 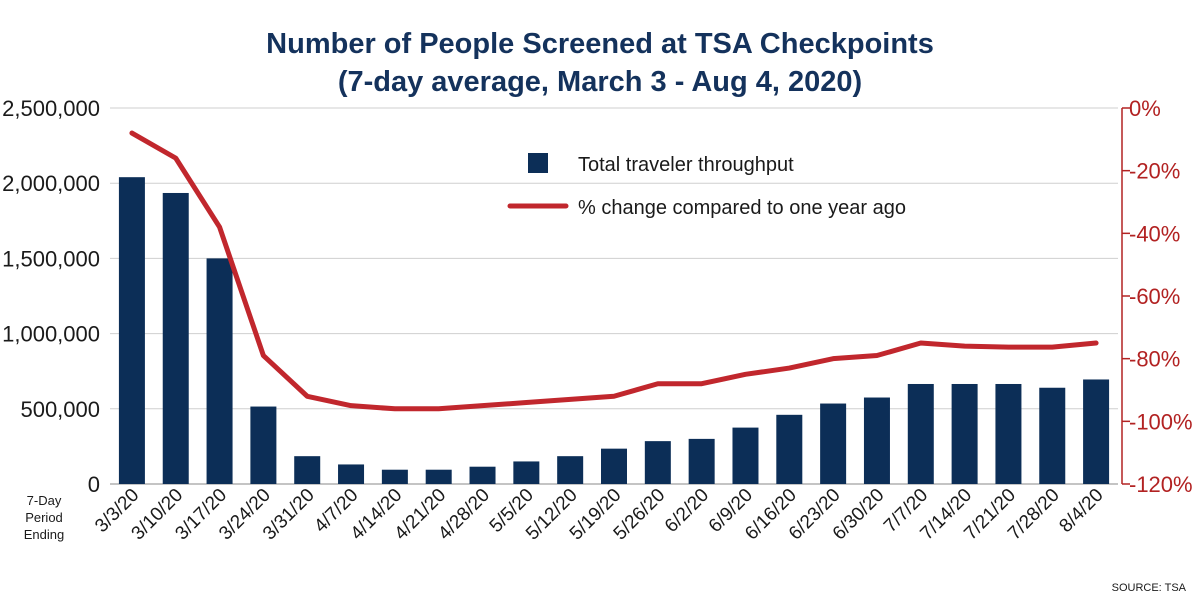 I want to click on source-note: SOURCE: TSA, so click(x=1148, y=588).